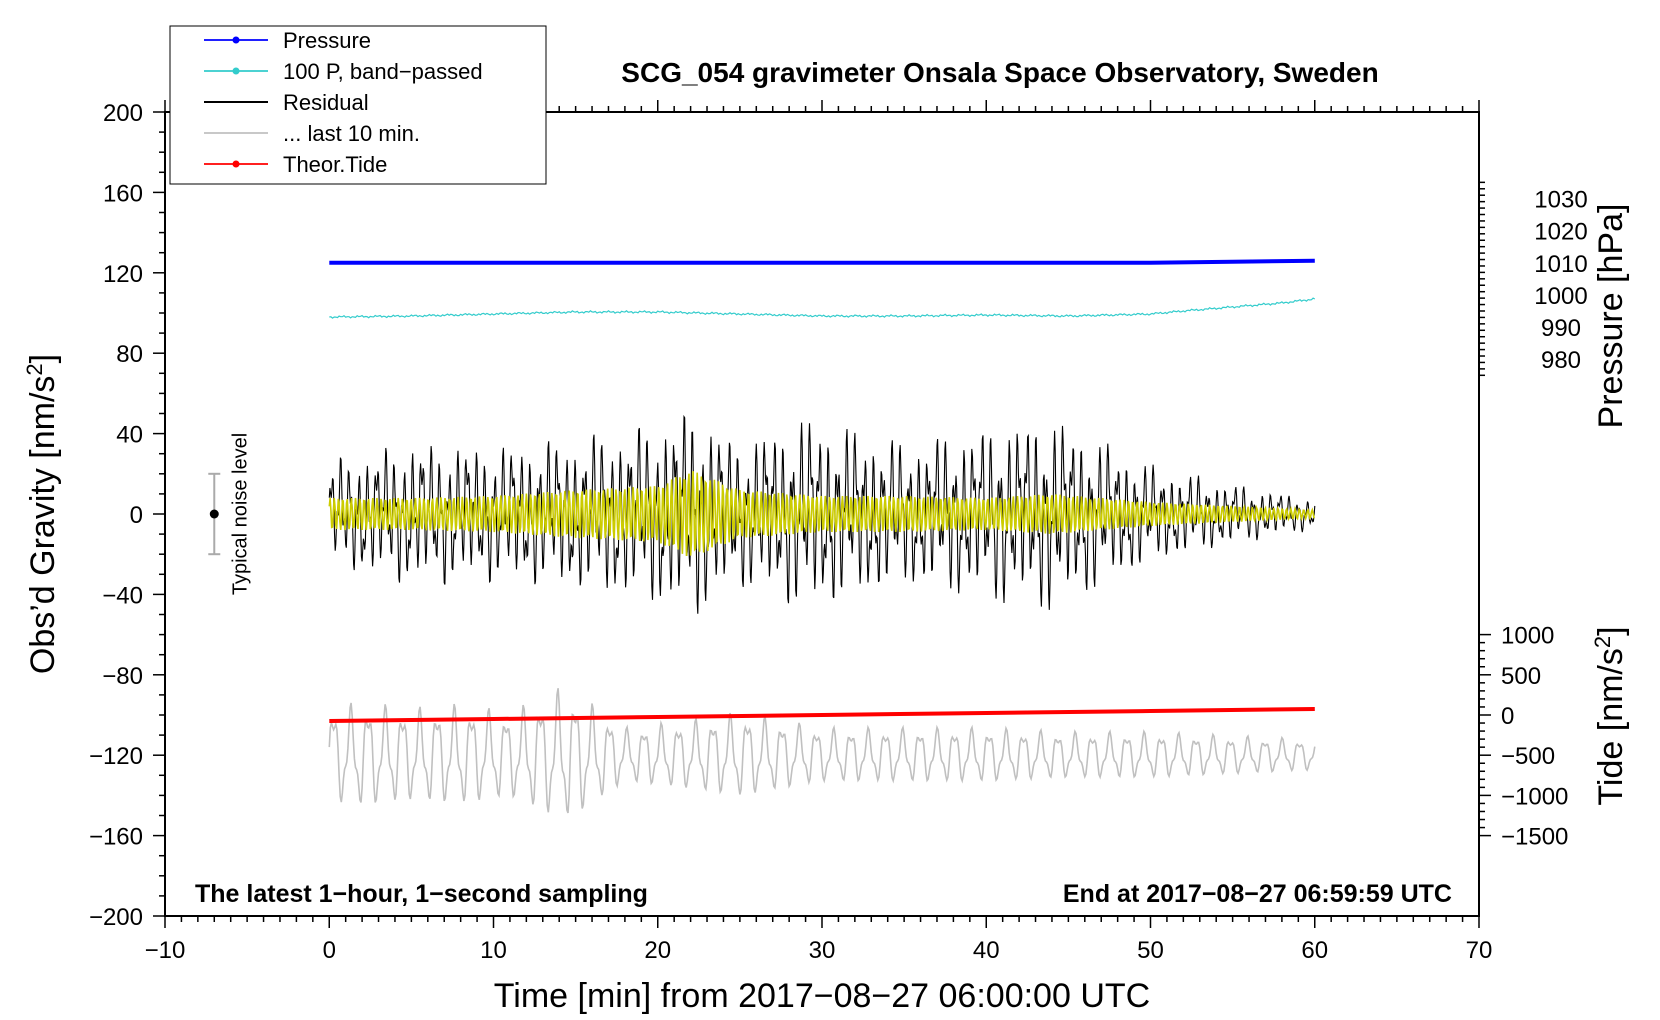  I want to click on y-axis-ticks: −200 −160 −120 −80 −40 0 40 80 120 160 200, so click(127, 515).